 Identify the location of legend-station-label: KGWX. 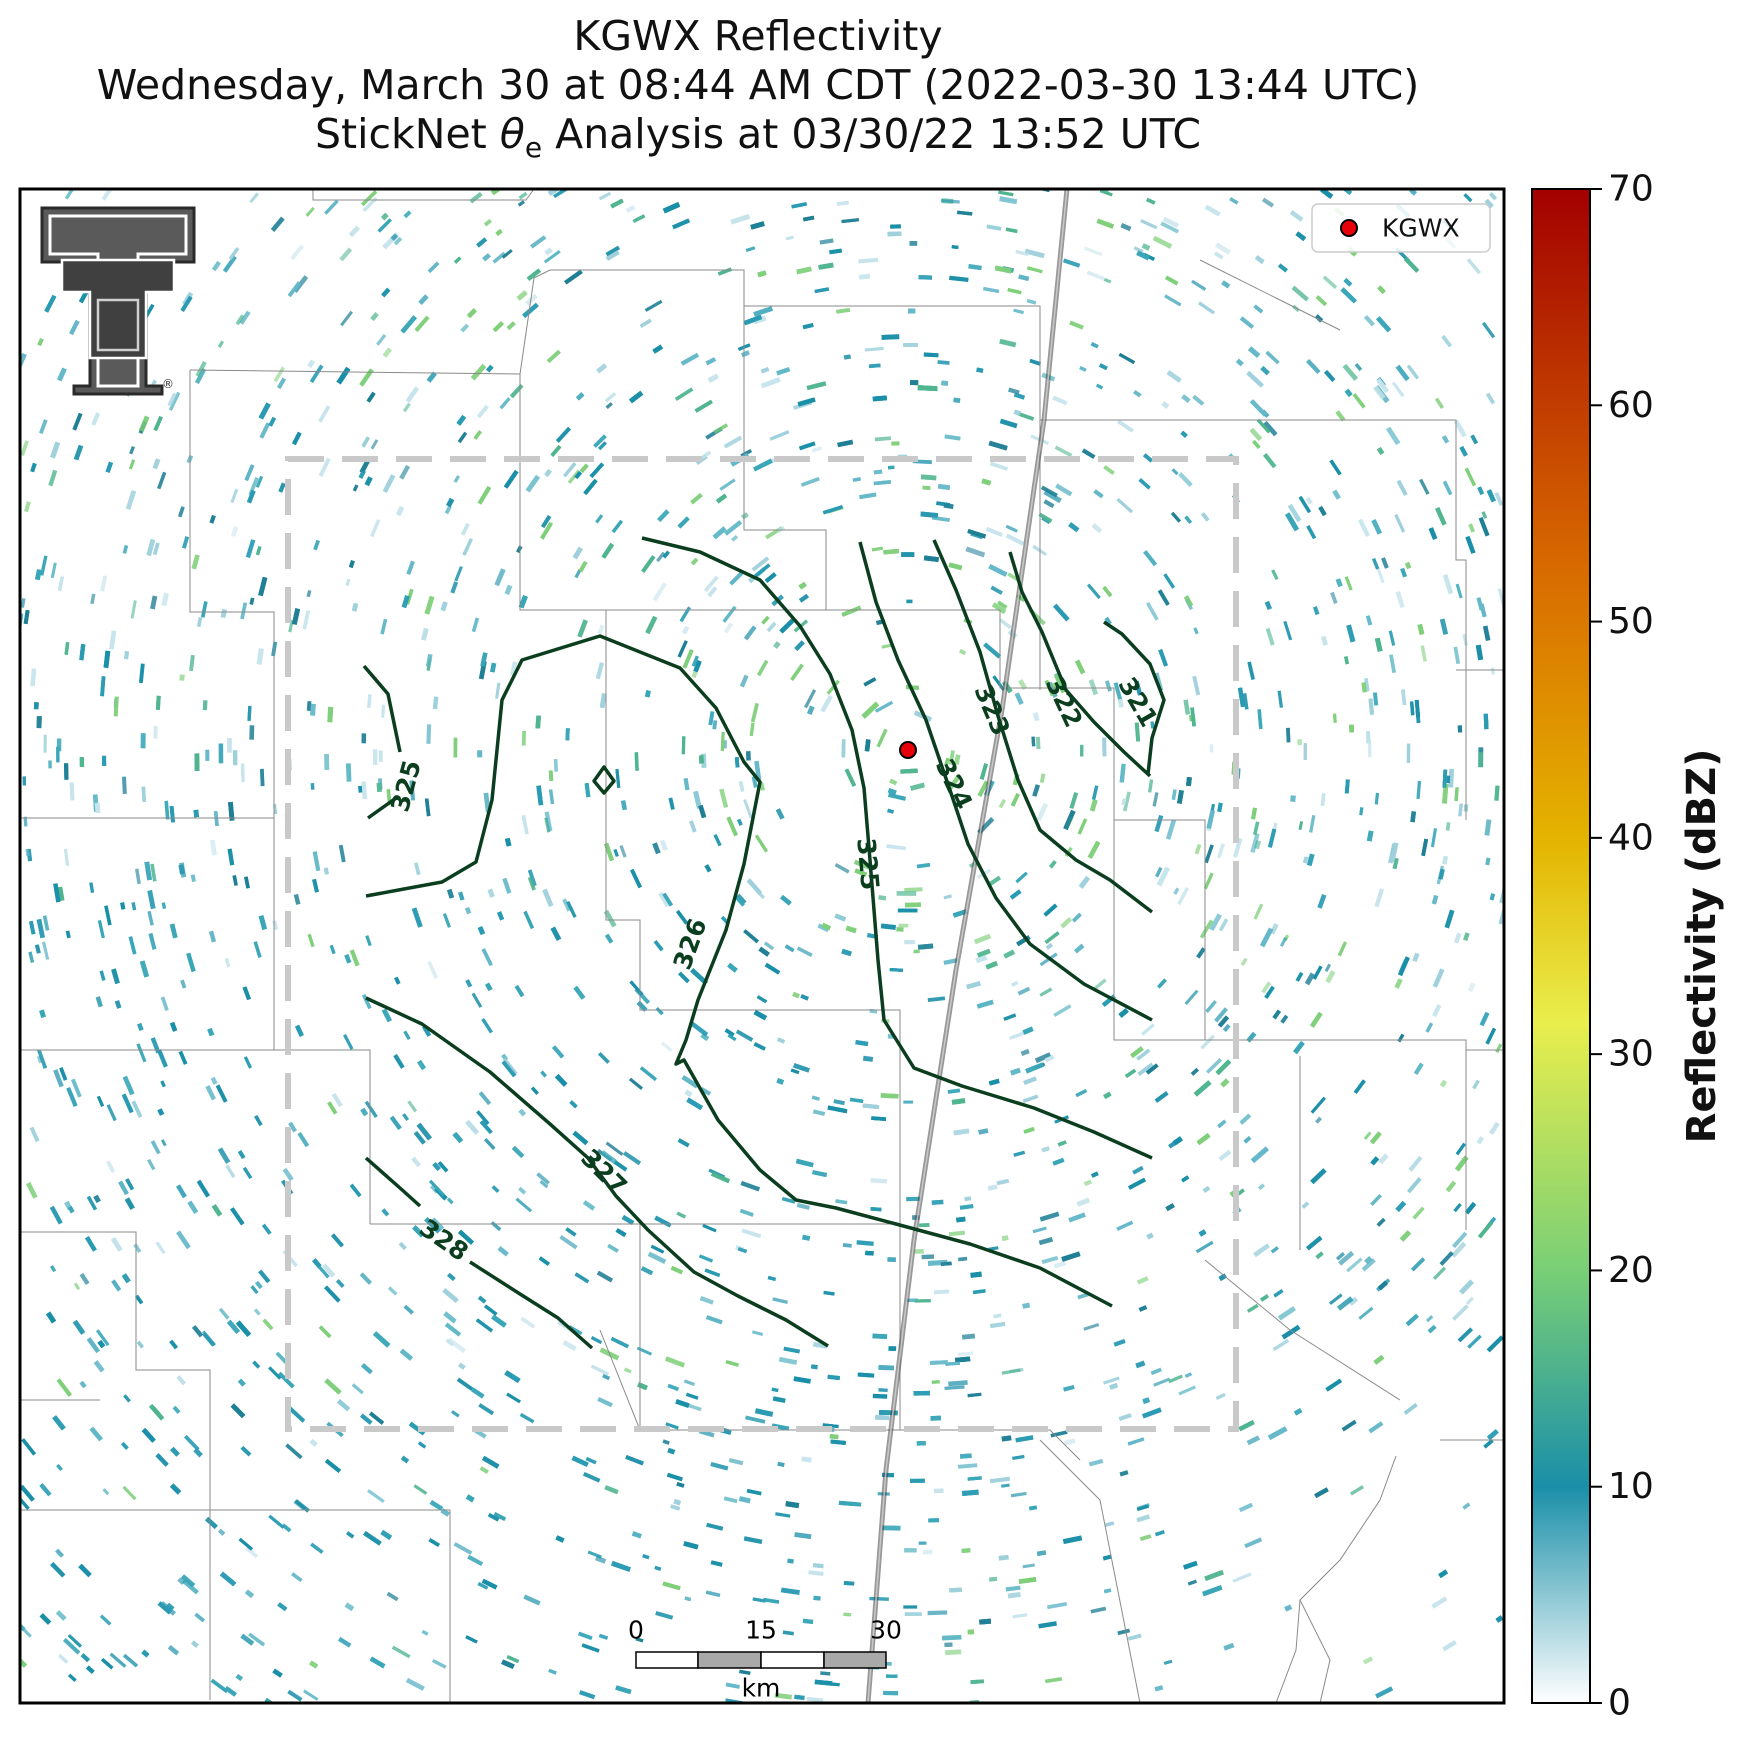
(1421, 228).